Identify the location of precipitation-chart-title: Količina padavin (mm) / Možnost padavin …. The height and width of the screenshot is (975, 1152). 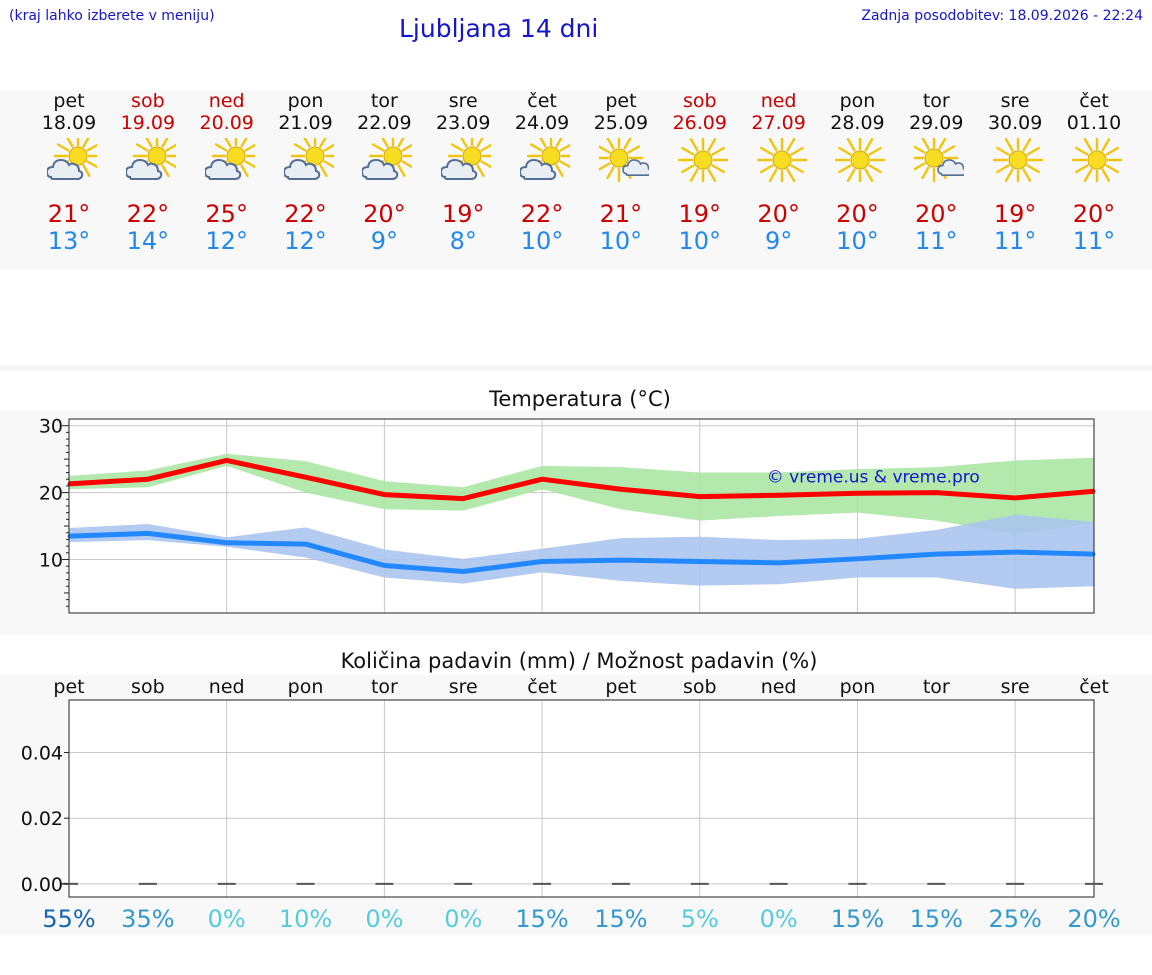
(579, 661).